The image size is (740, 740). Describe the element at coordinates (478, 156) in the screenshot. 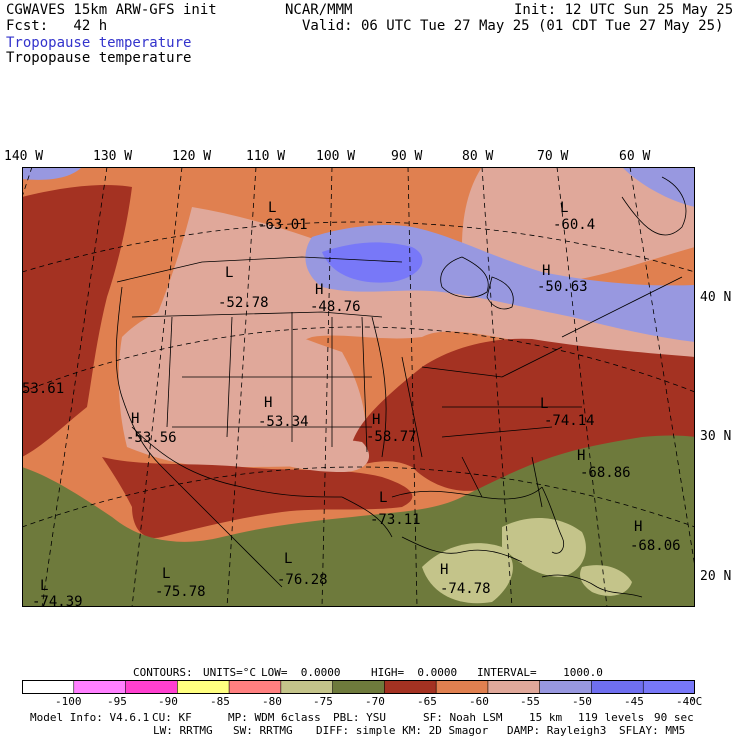

I see `lon-label-80w: 80 W` at that location.